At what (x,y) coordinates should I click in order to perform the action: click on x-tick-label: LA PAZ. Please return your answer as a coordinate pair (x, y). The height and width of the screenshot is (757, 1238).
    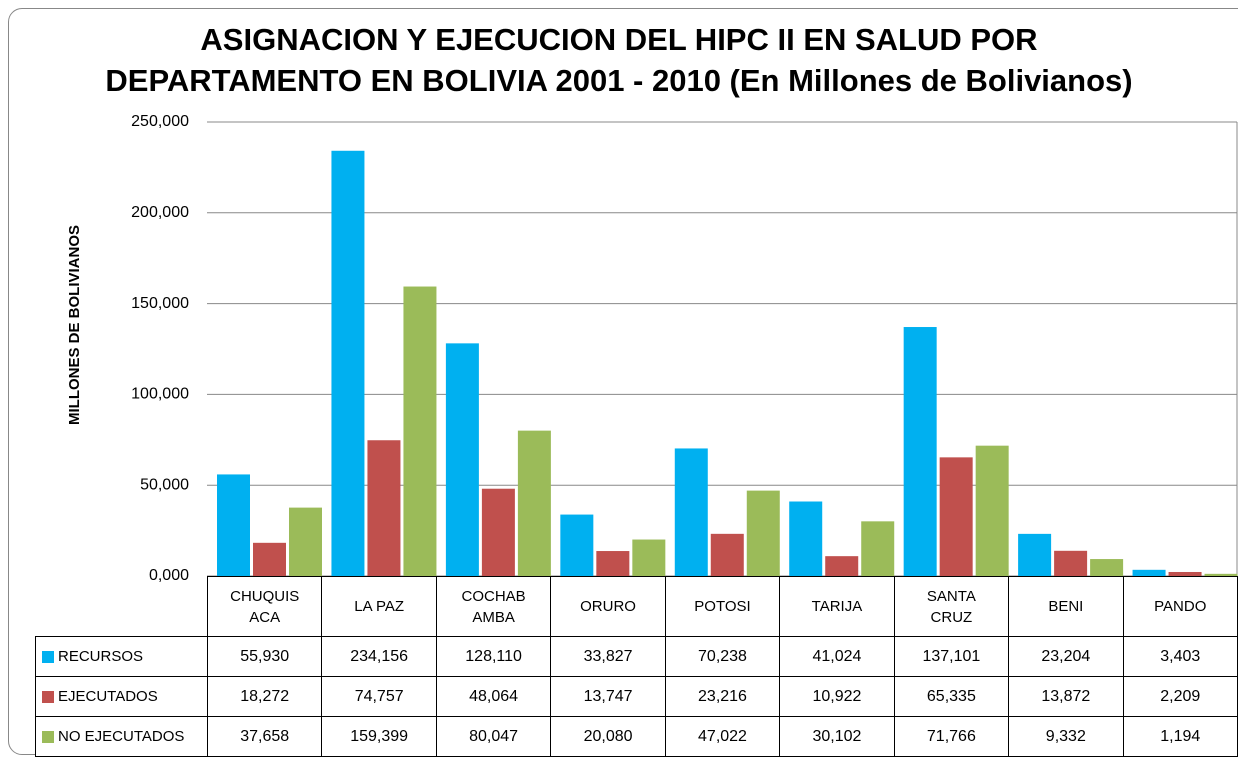
    Looking at the image, I should click on (379, 606).